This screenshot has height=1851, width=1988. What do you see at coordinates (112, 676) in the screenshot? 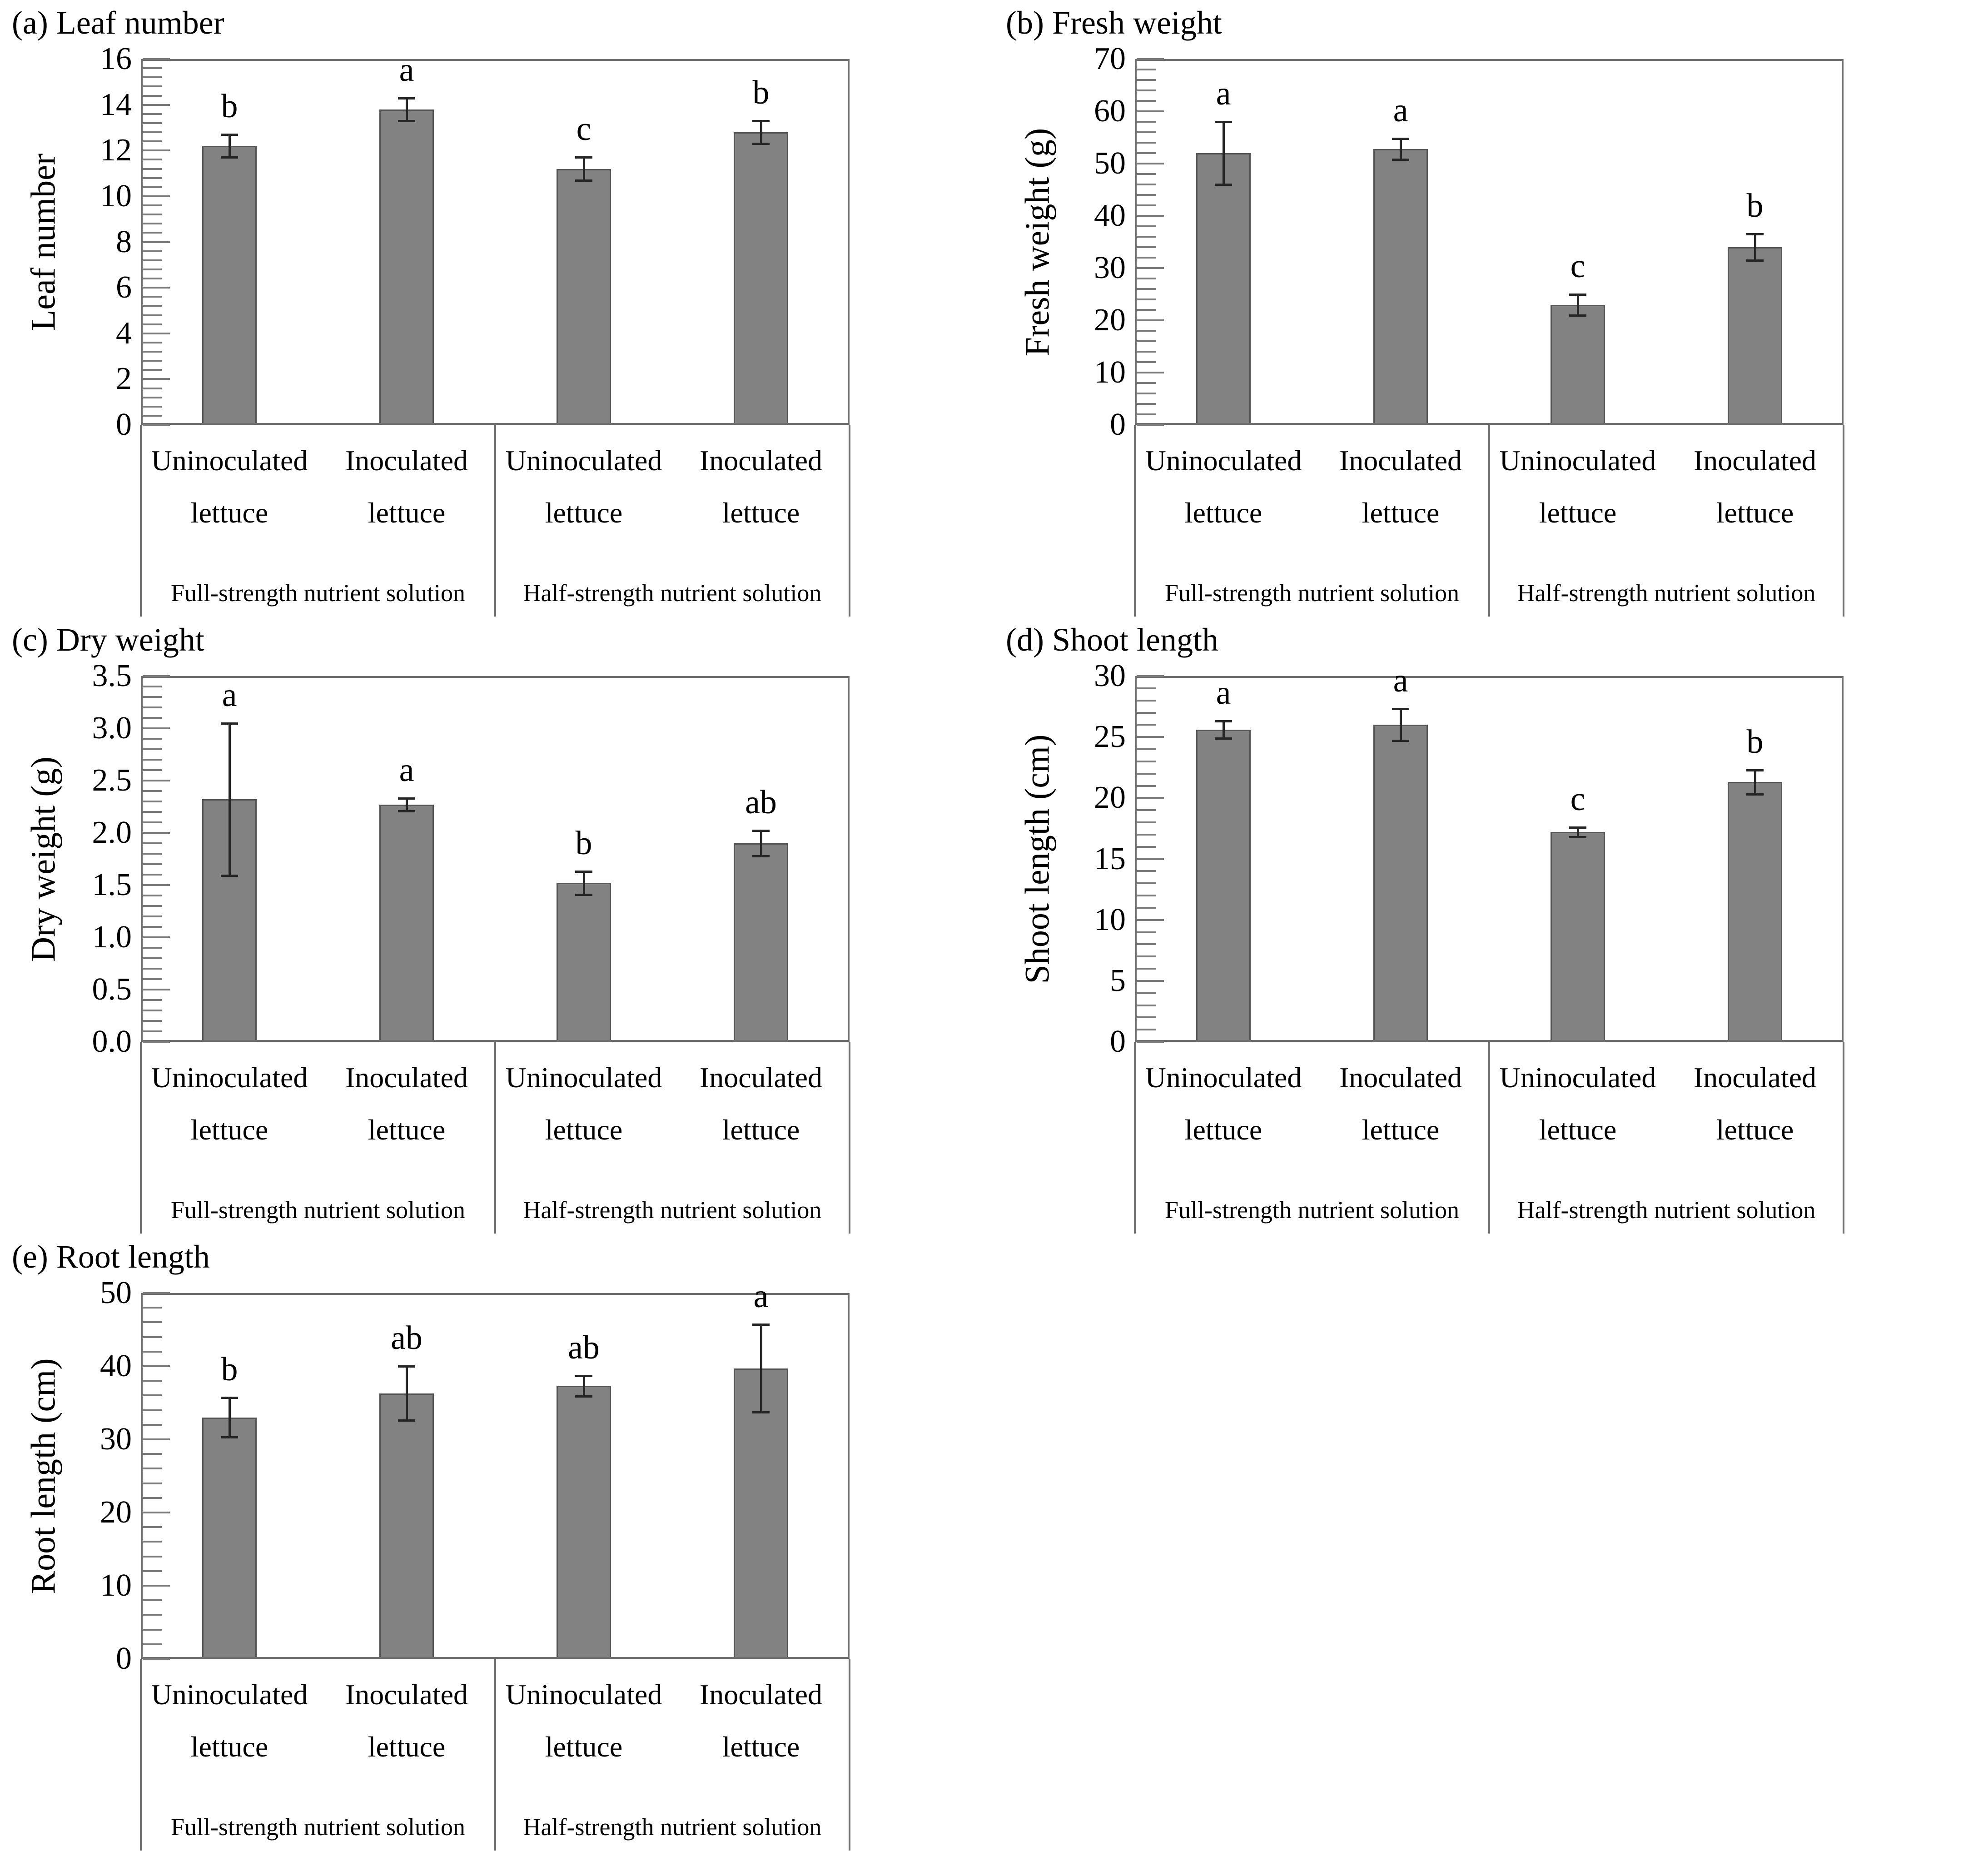
I see `y-tick-label: 3.5` at bounding box center [112, 676].